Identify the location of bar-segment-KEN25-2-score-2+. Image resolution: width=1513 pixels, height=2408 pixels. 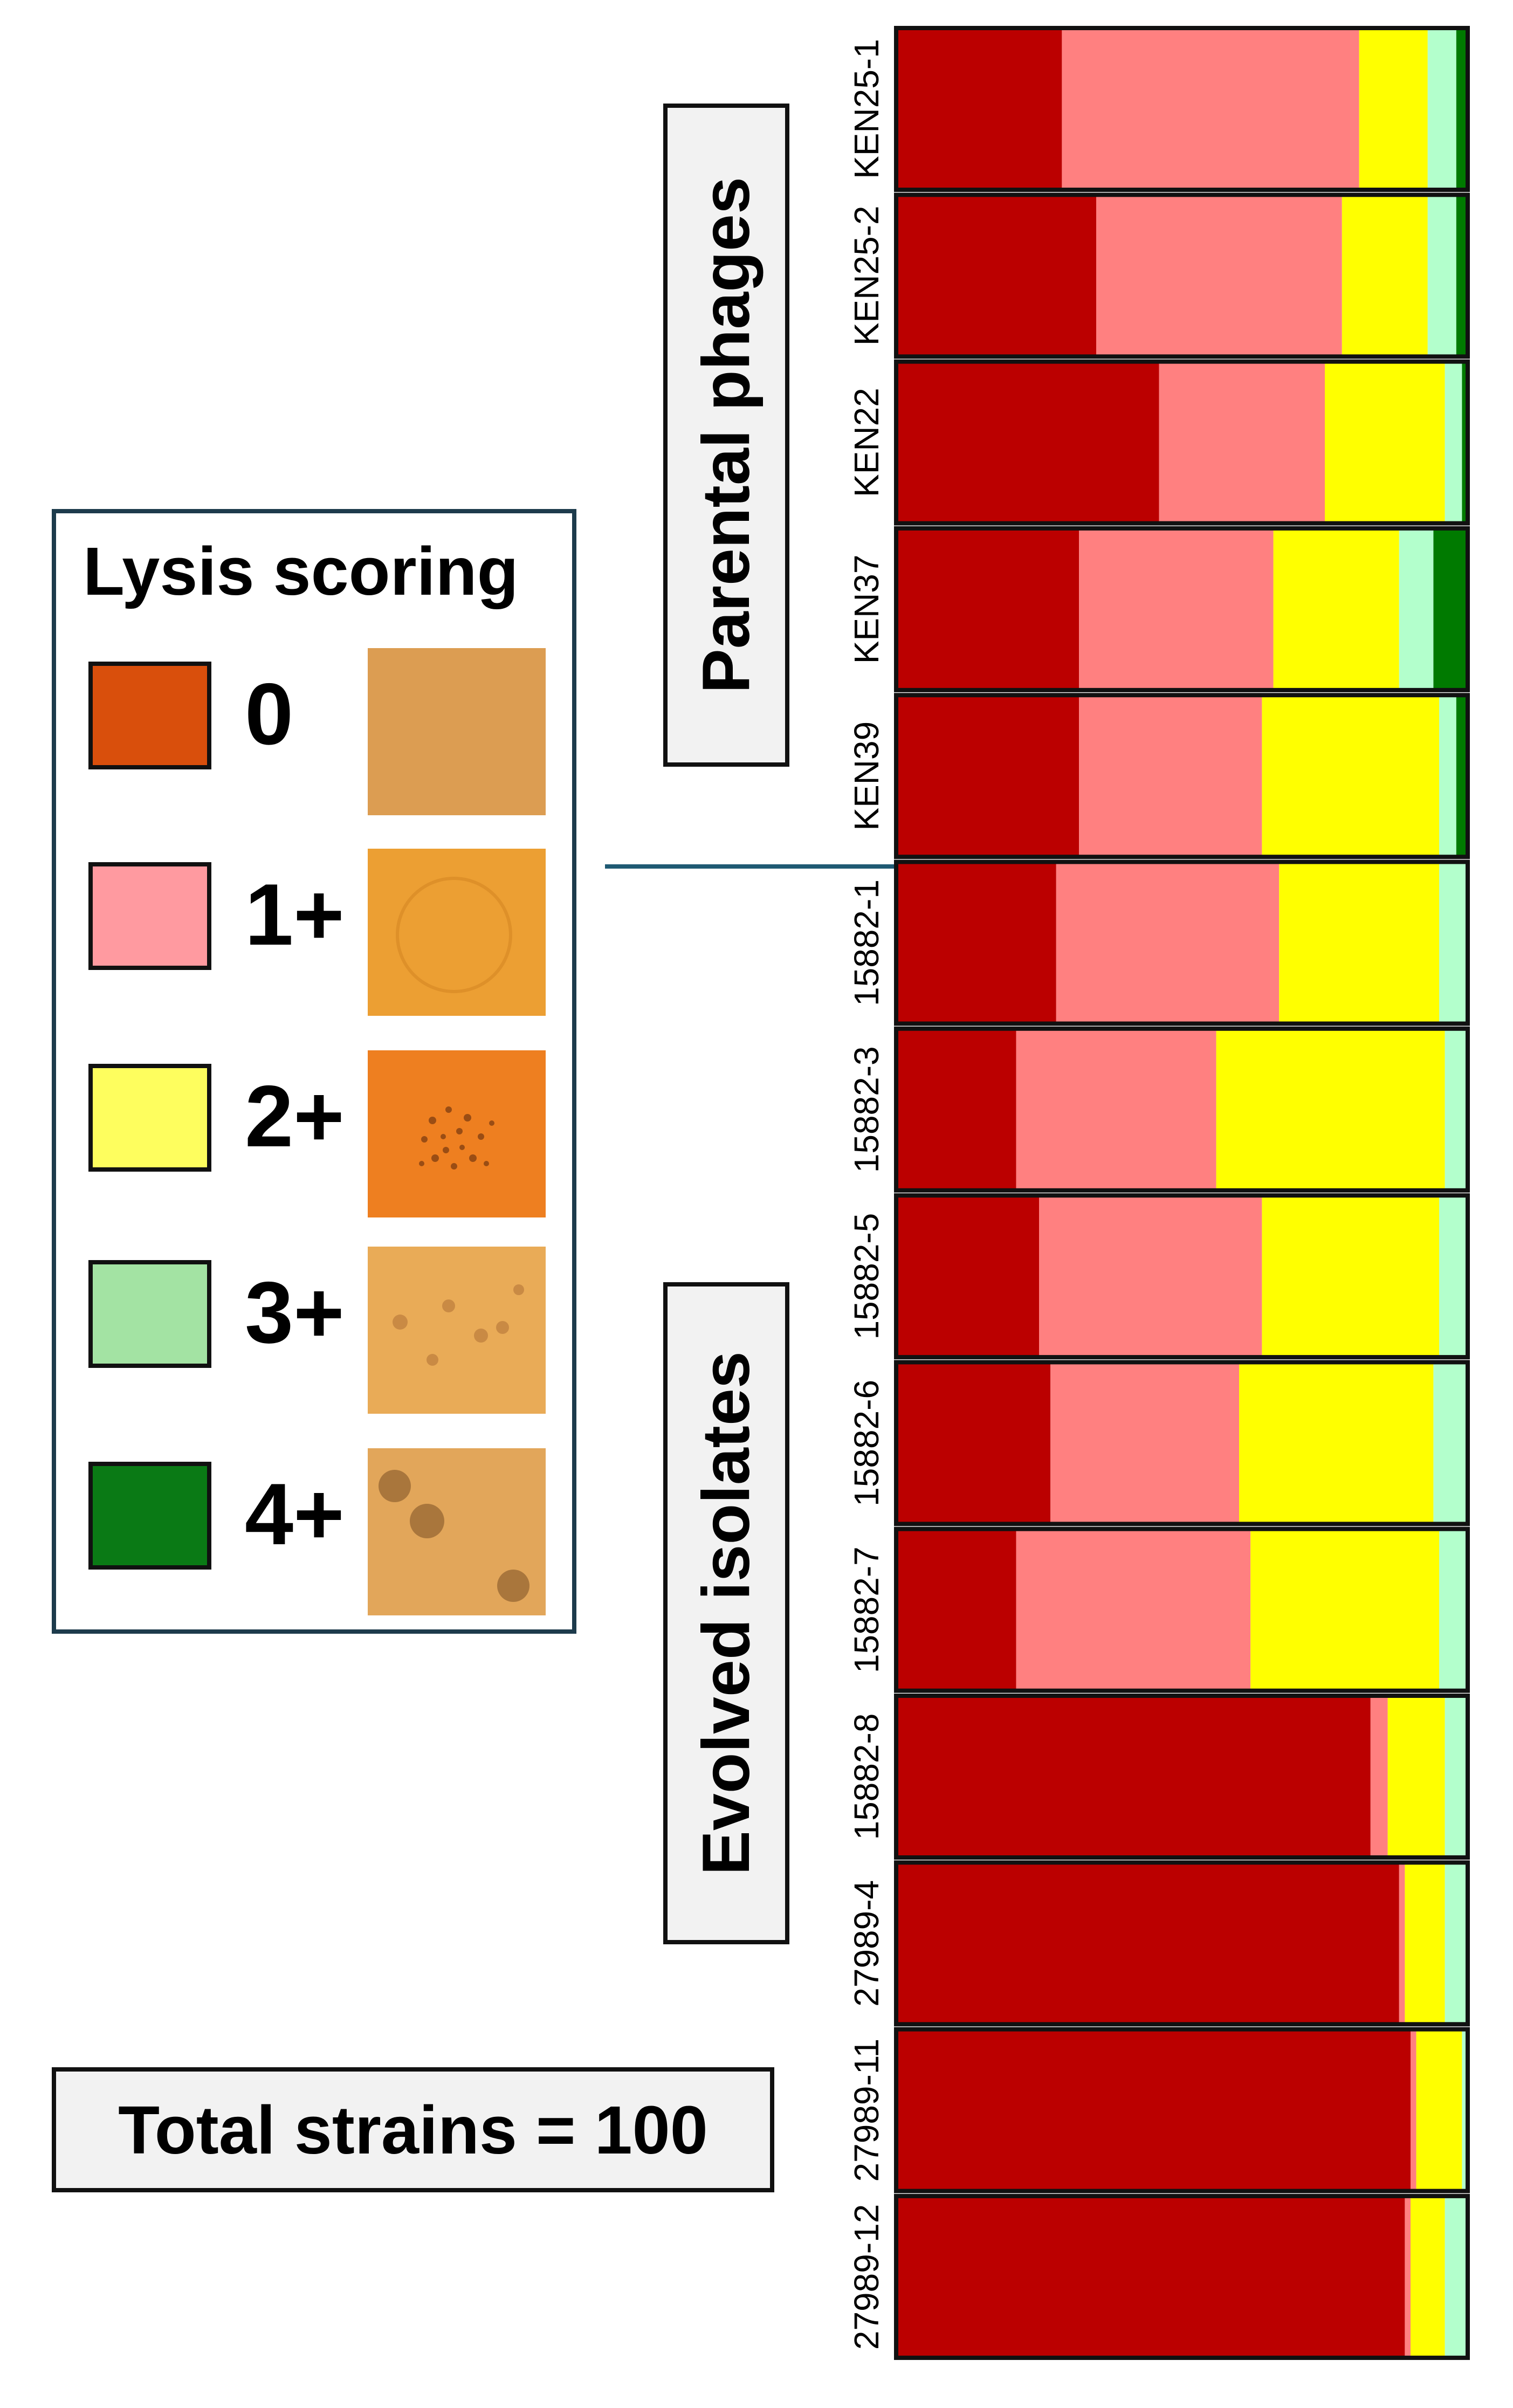
(1385, 276).